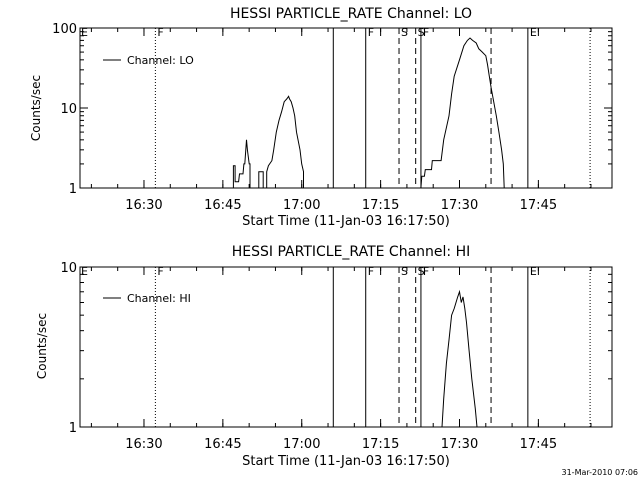 This screenshot has width=640, height=480. Describe the element at coordinates (380, 444) in the screenshot. I see `panel-hi-x-tick-label: 17:15` at that location.